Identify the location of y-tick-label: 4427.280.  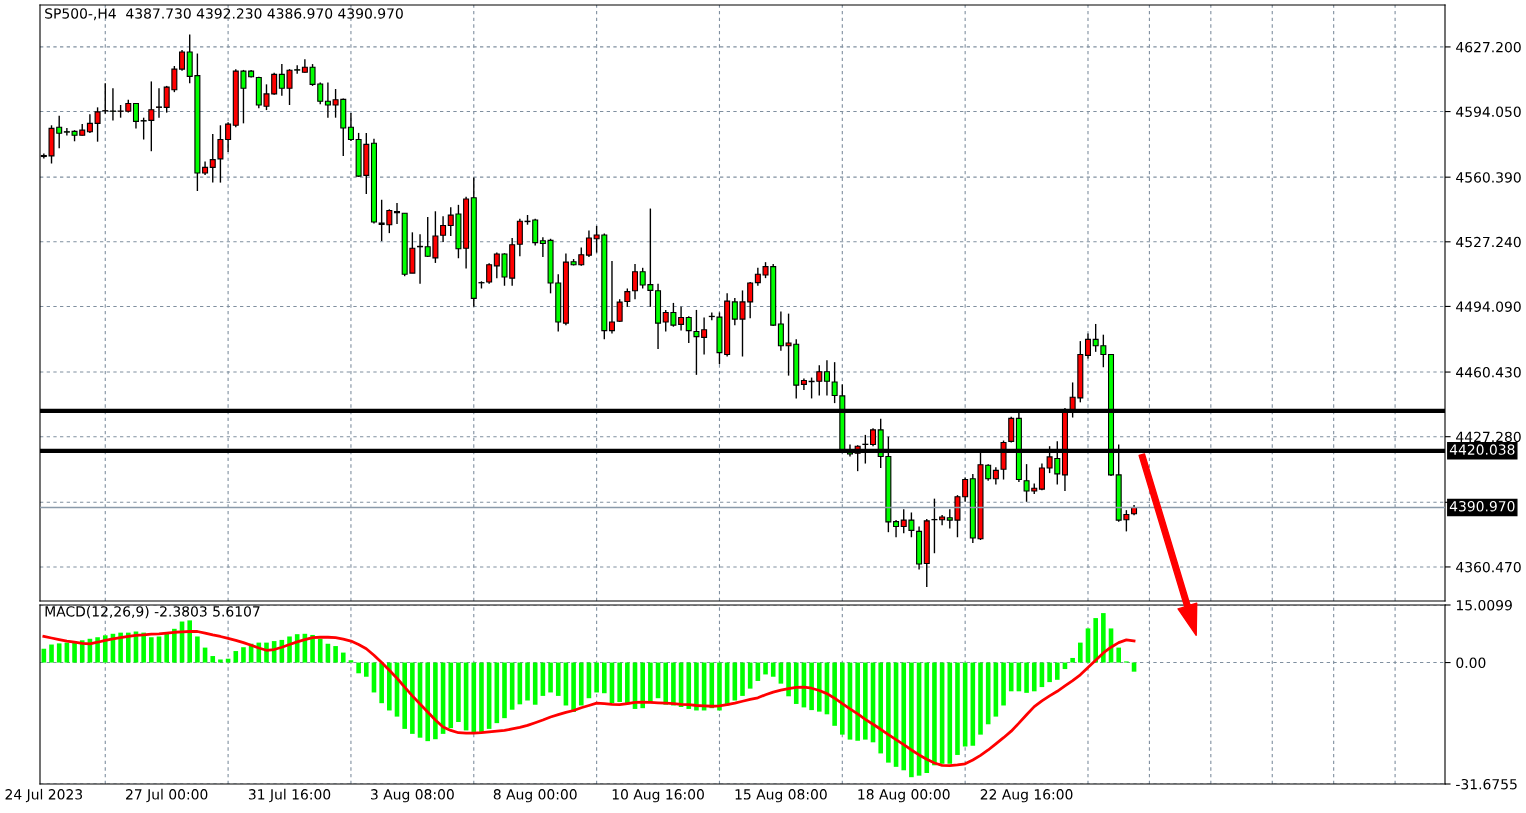
(1488, 437).